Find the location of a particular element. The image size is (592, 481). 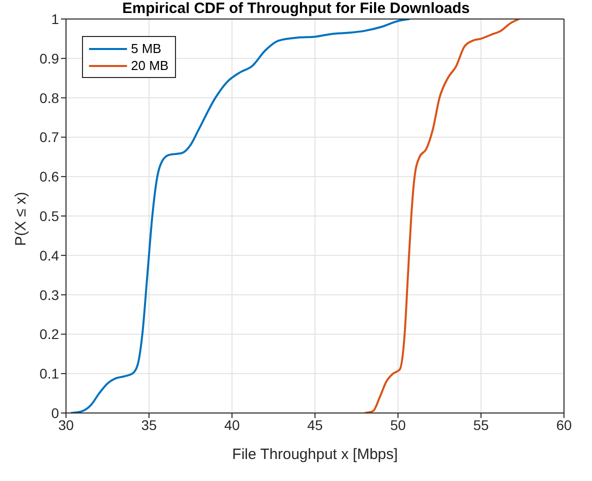

x-axis-title: File Throughput x [Mbps] is located at coordinates (315, 454).